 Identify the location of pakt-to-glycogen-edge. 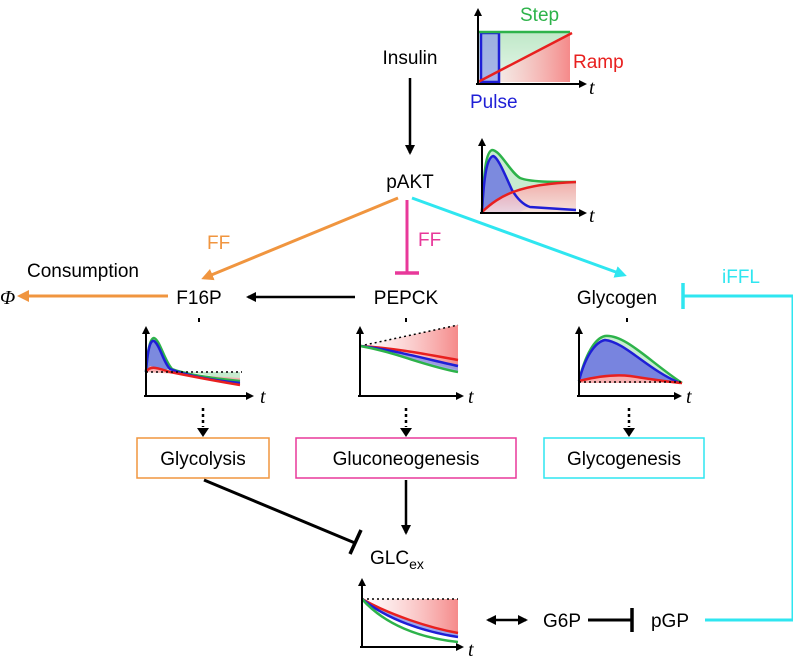
(519, 237).